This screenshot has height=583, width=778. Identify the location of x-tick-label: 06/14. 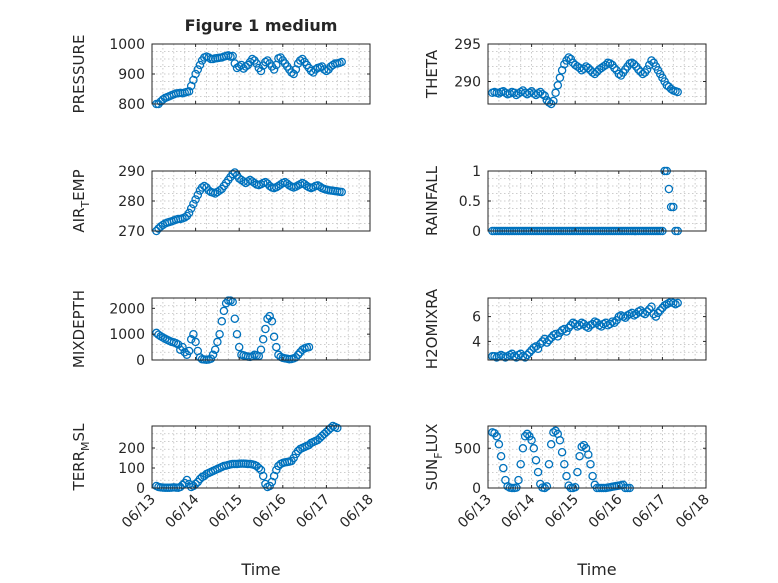
(519, 511).